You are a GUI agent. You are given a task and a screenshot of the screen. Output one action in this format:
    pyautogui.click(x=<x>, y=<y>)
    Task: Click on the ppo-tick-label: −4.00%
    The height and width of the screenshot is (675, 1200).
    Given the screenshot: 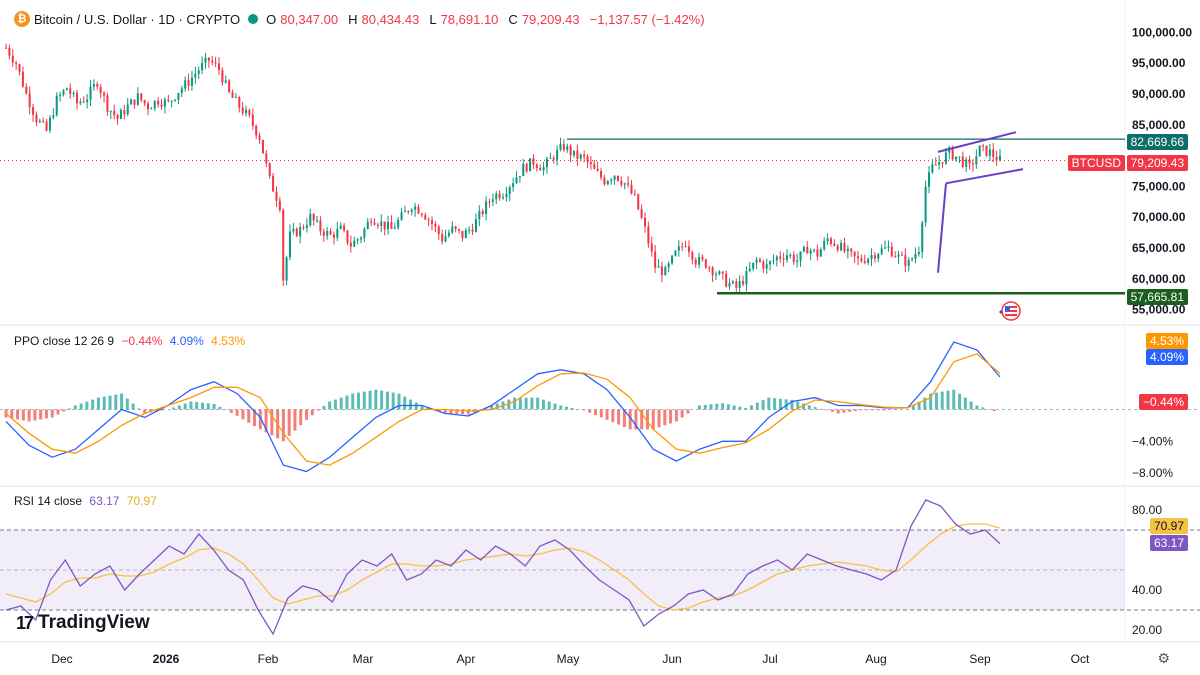 What is the action you would take?
    pyautogui.click(x=1152, y=441)
    